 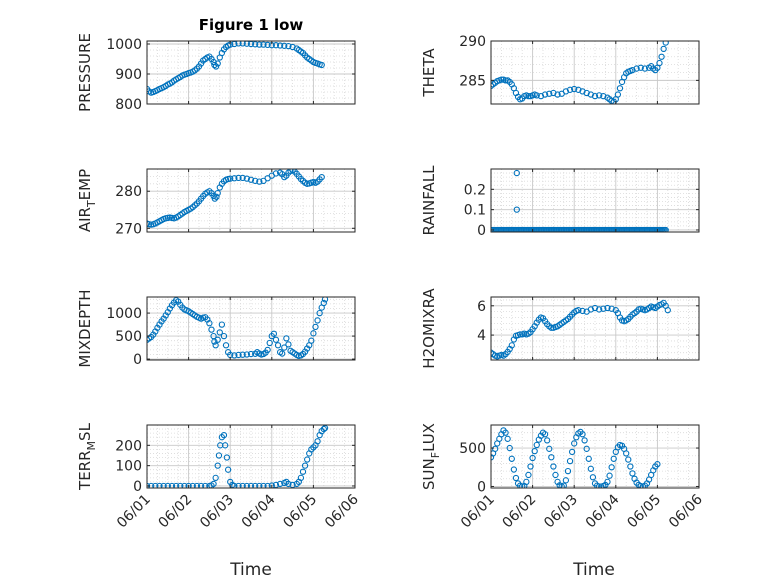 I want to click on axes-frame-rainfall, so click(x=595, y=200).